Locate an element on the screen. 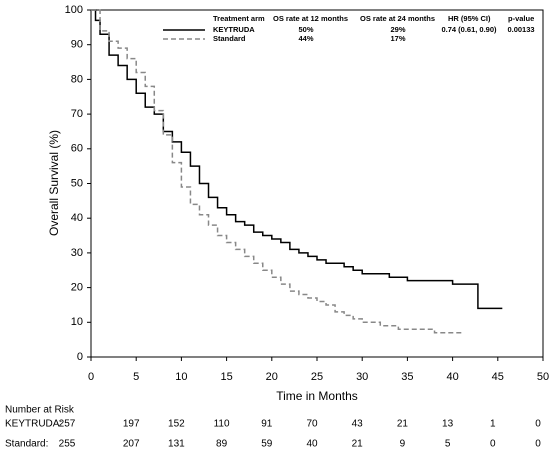  legend-cell: 29% is located at coordinates (397, 29).